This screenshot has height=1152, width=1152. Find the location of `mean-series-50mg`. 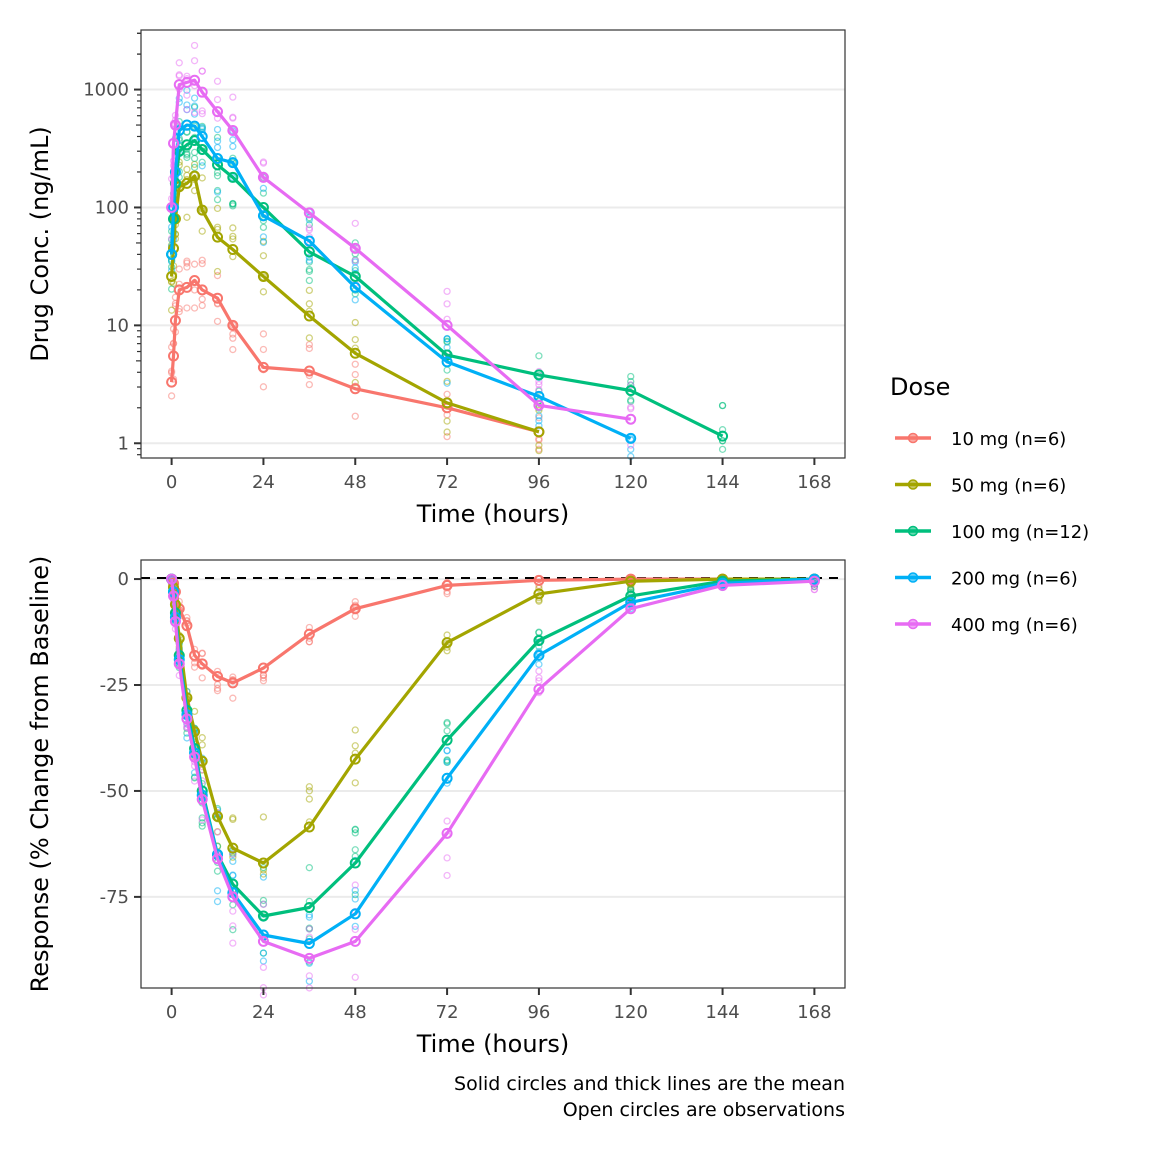

mean-series-50mg is located at coordinates (355, 304).